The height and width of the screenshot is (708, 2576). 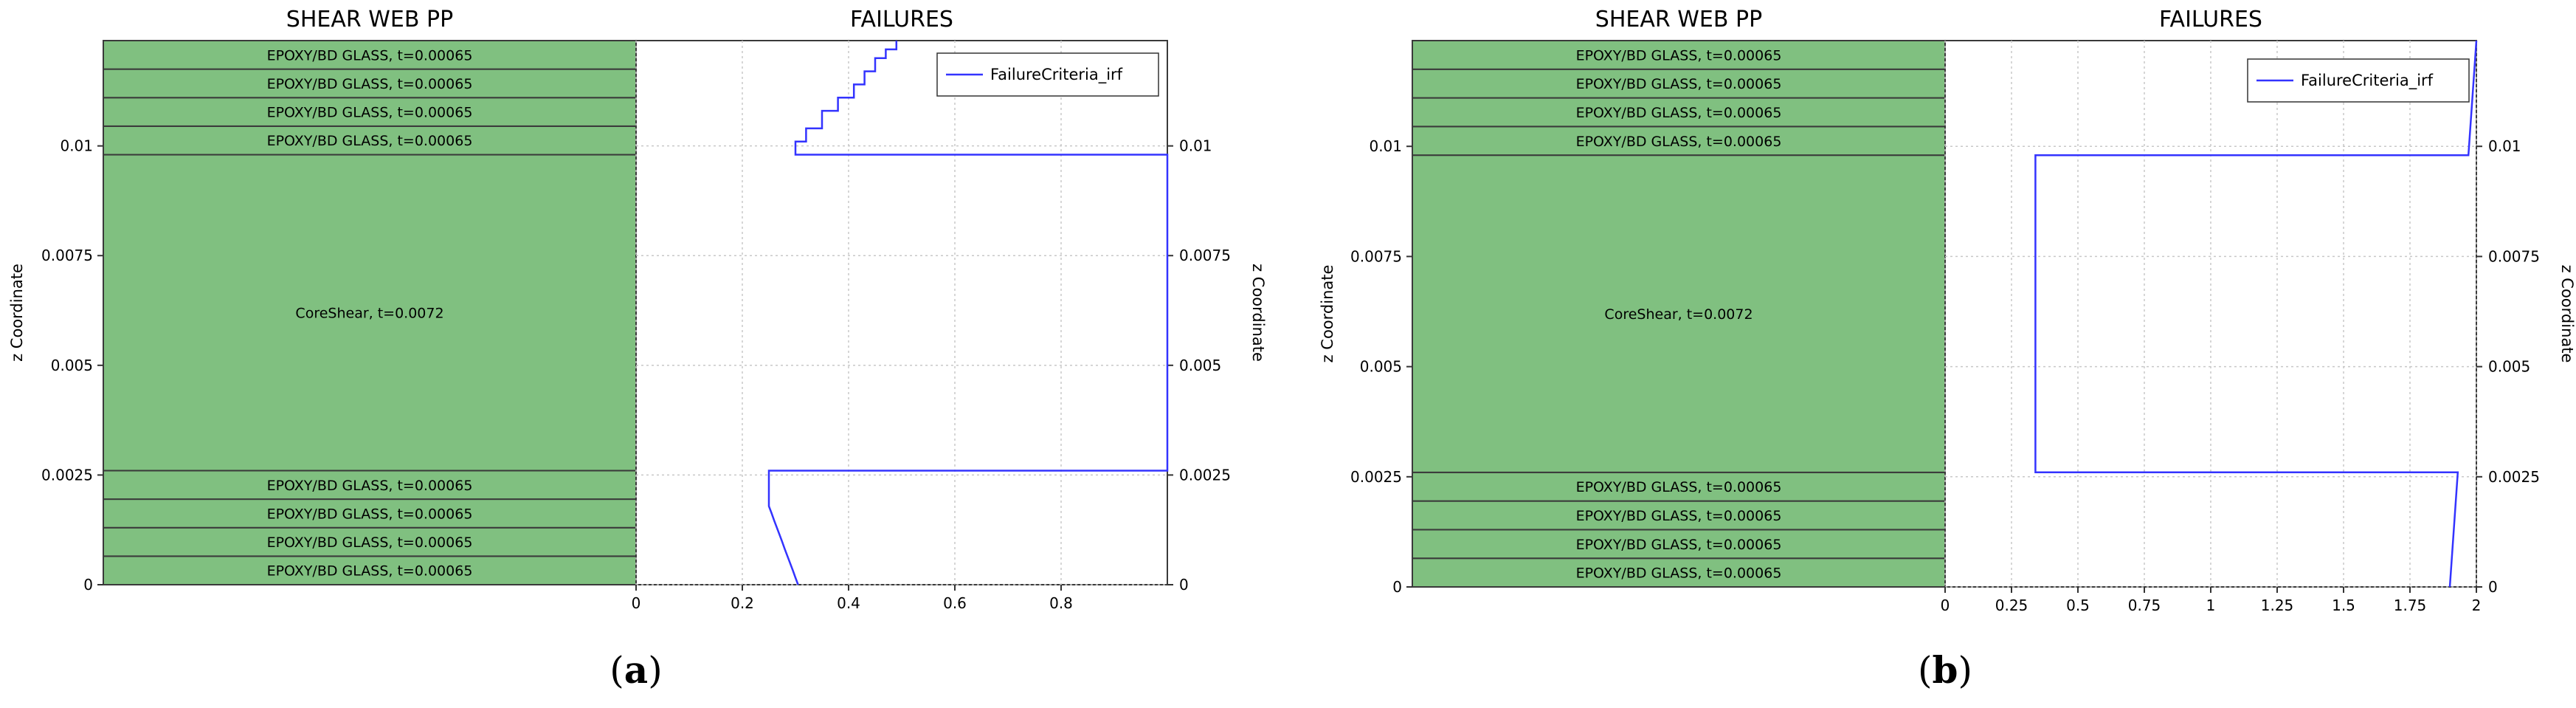 I want to click on x-tick-label: 0.4, so click(x=848, y=603).